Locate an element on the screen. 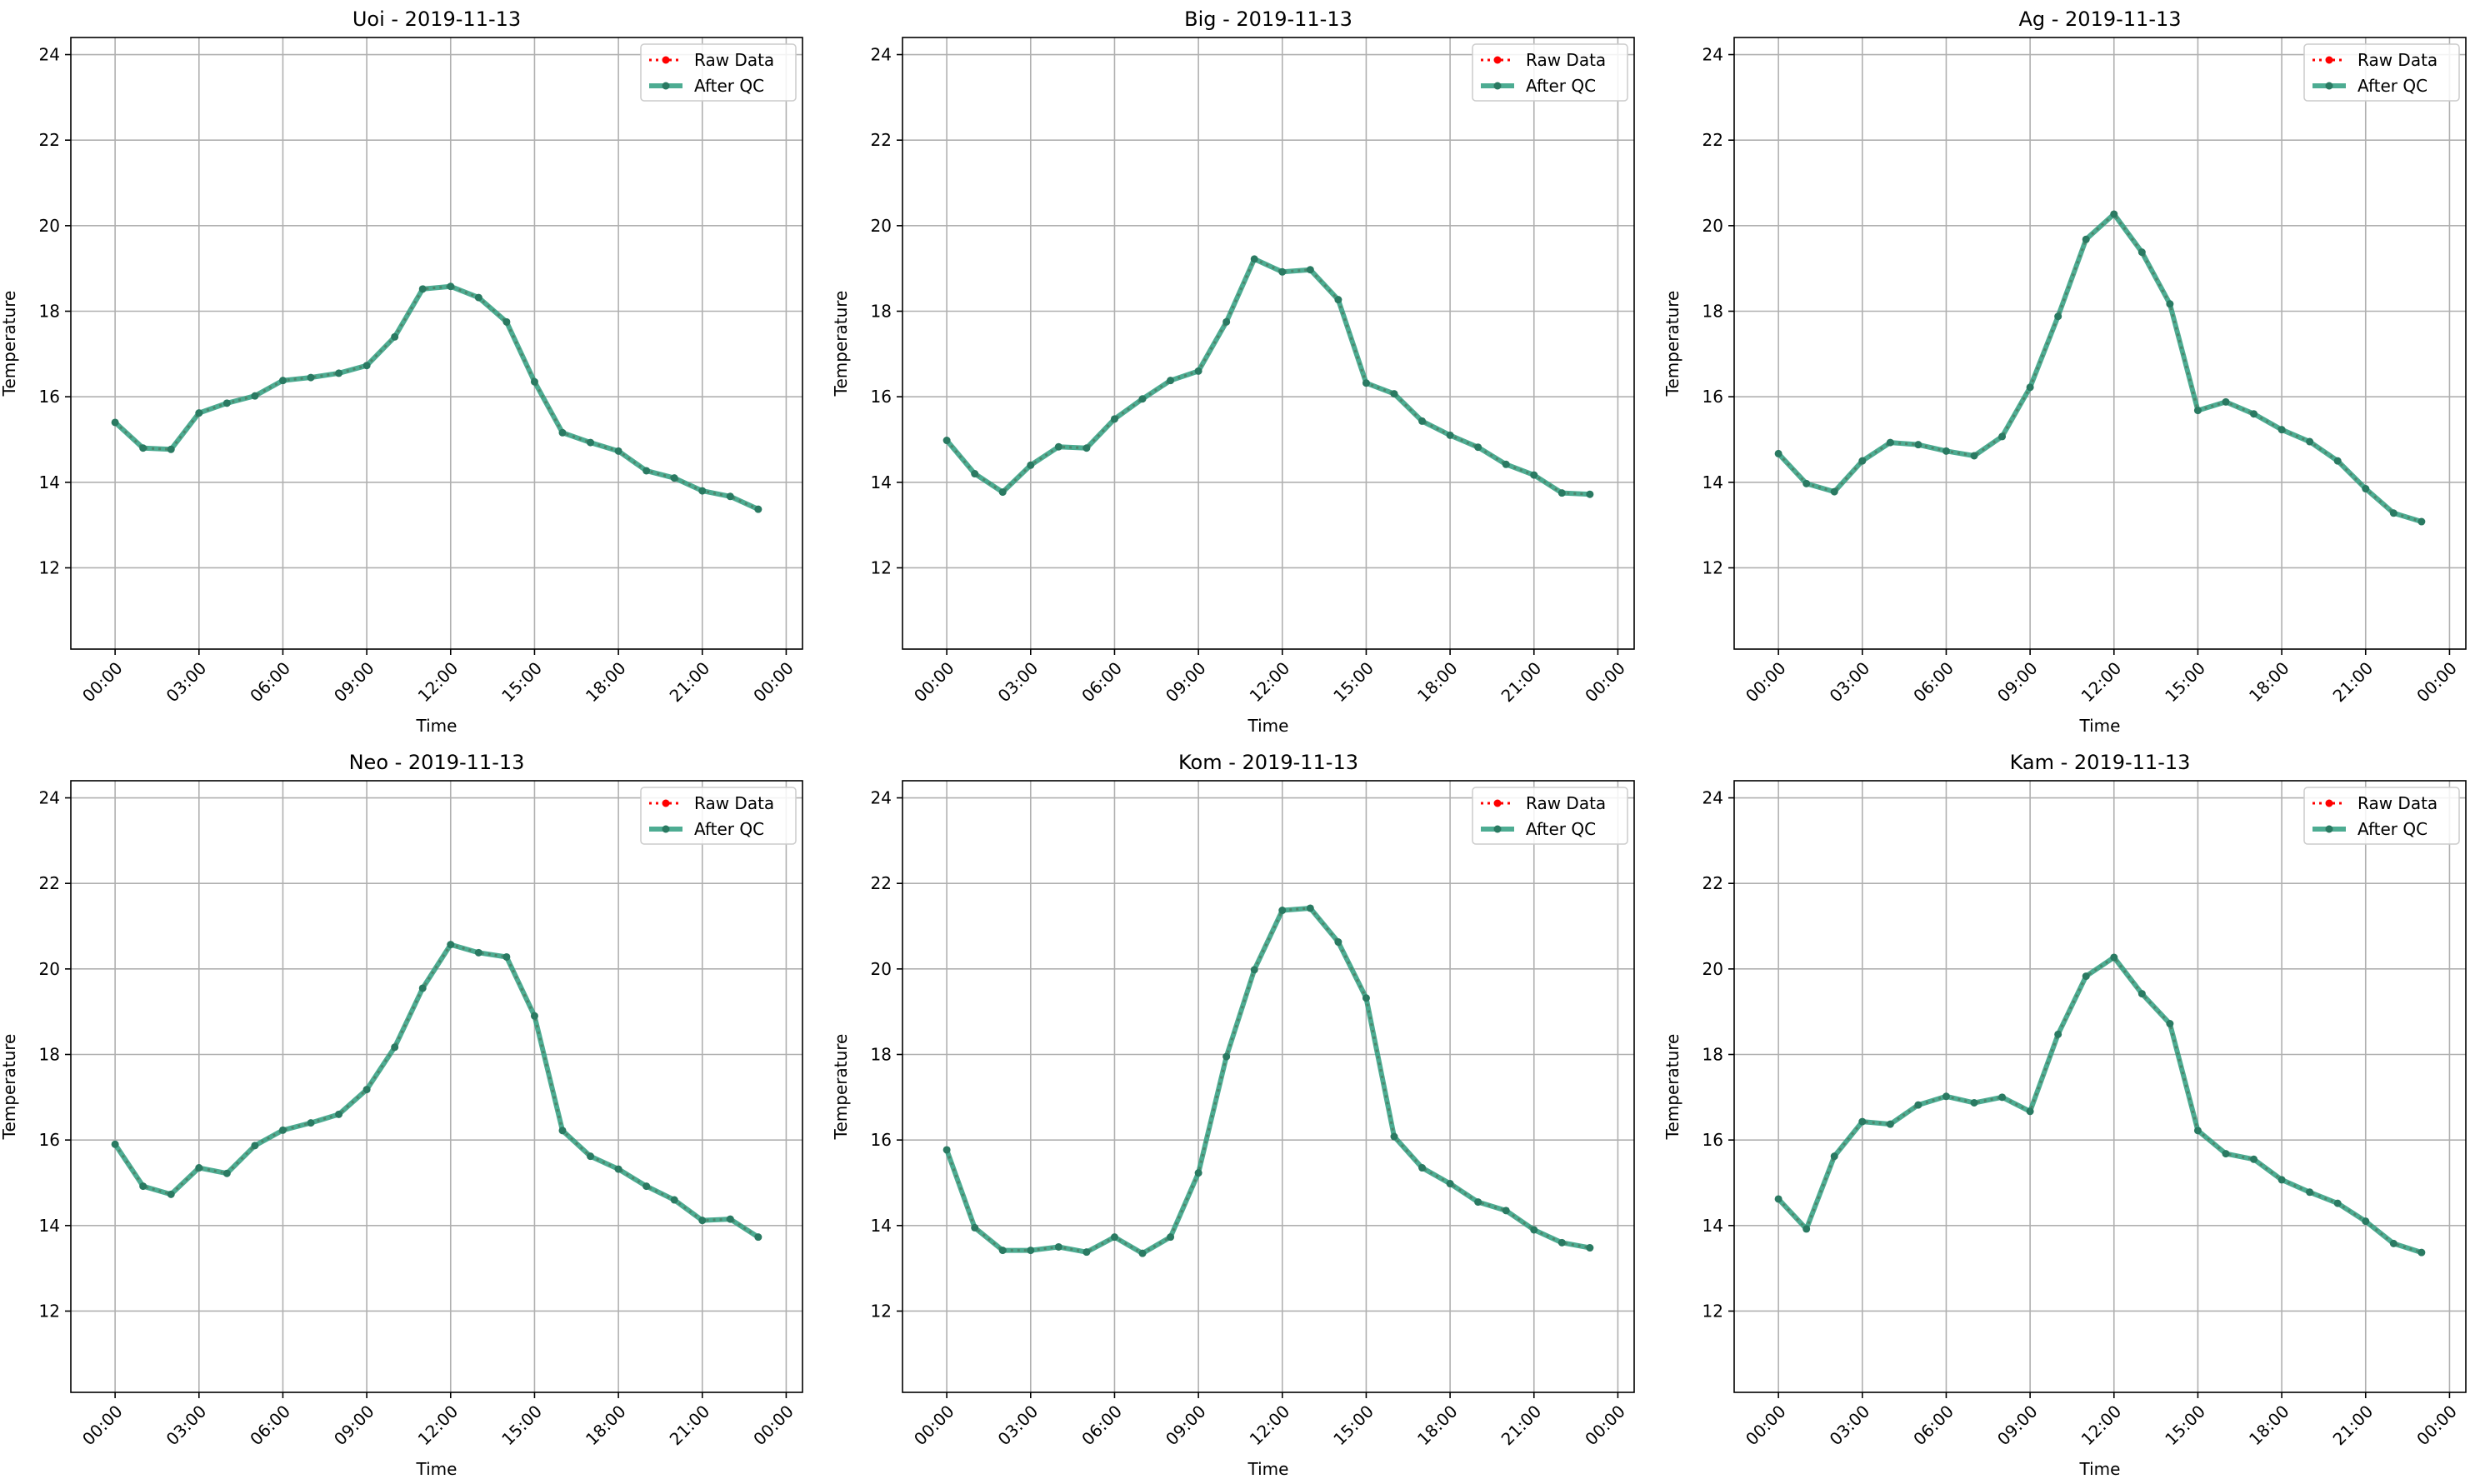  subplot-title: Neo - 2019-11-13 is located at coordinates (437, 762).